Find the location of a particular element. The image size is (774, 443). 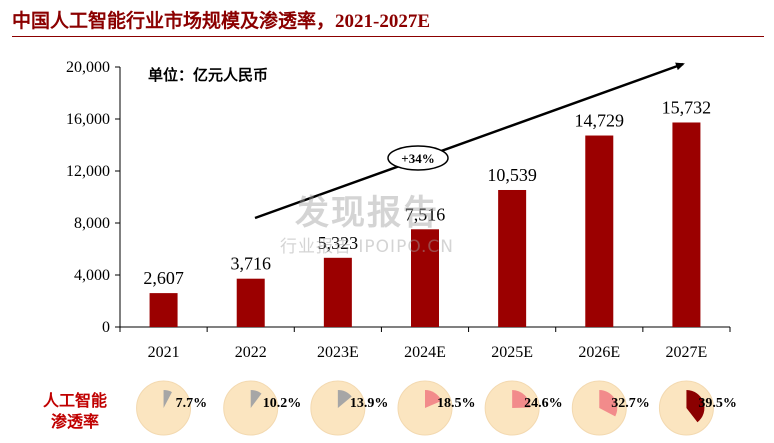

title-text: 中国人工智能行业市场规模及渗透率， is located at coordinates (174, 21).